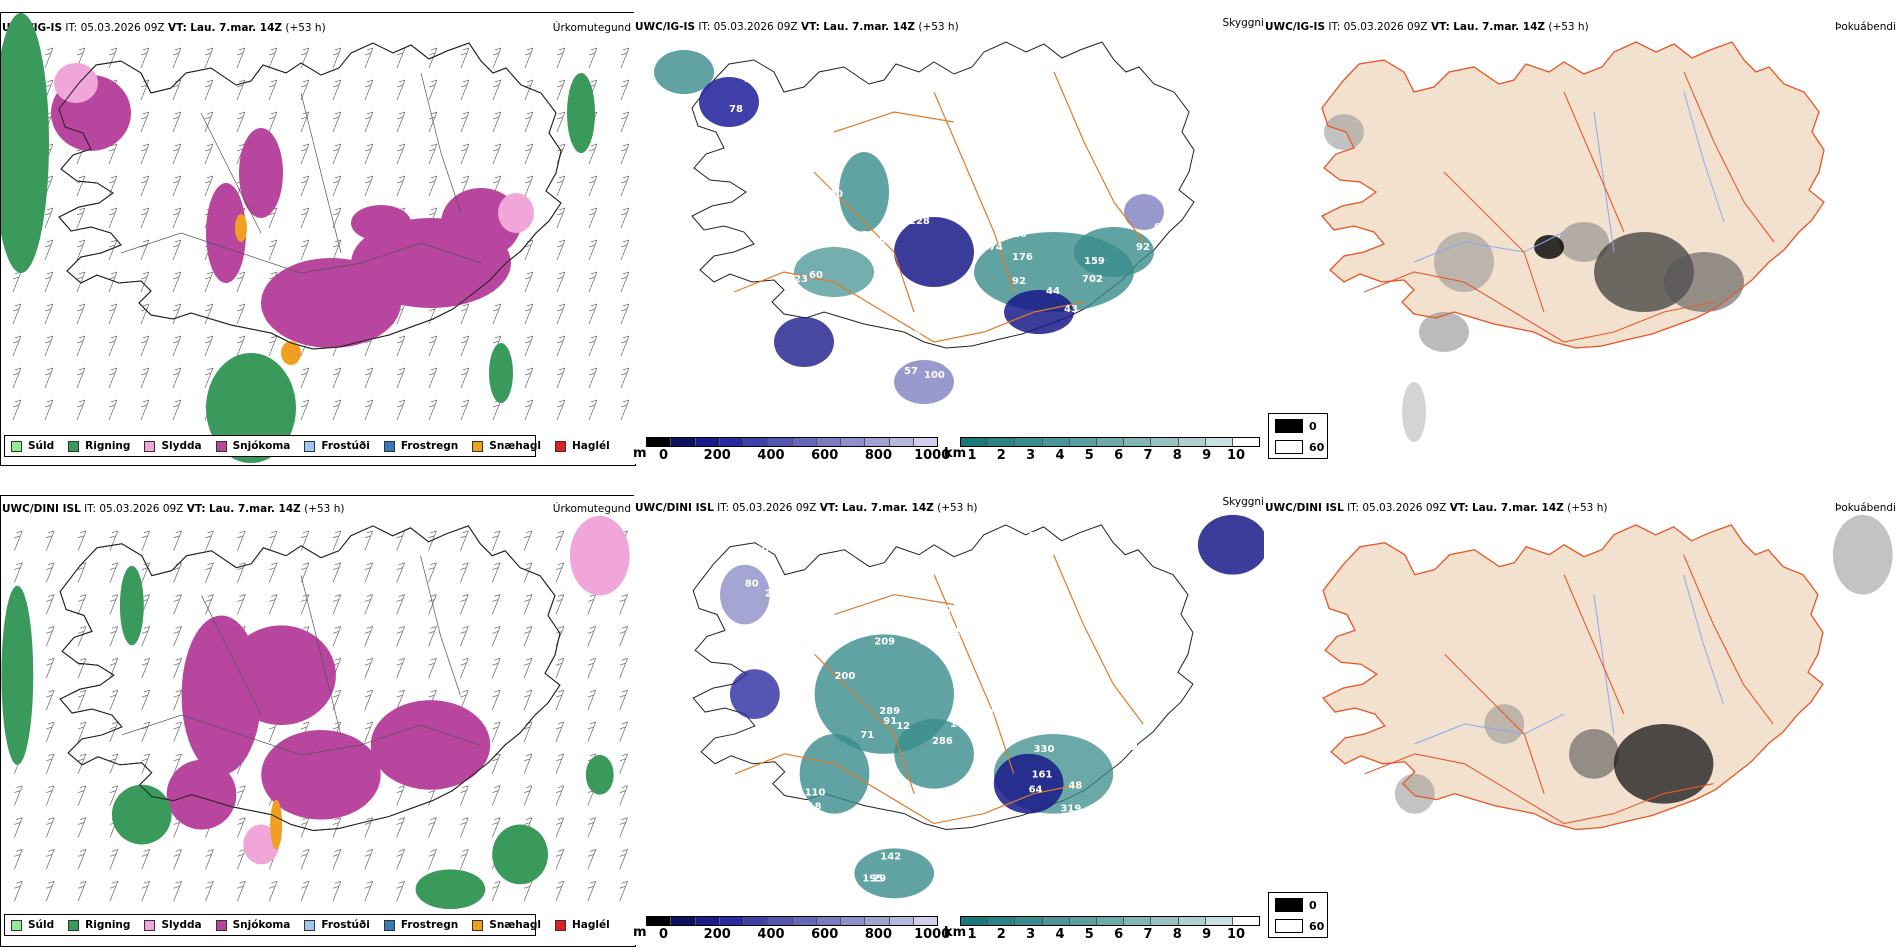  Describe the element at coordinates (506, 446) in the screenshot. I see `precip-legend-item: Snæhagl` at that location.